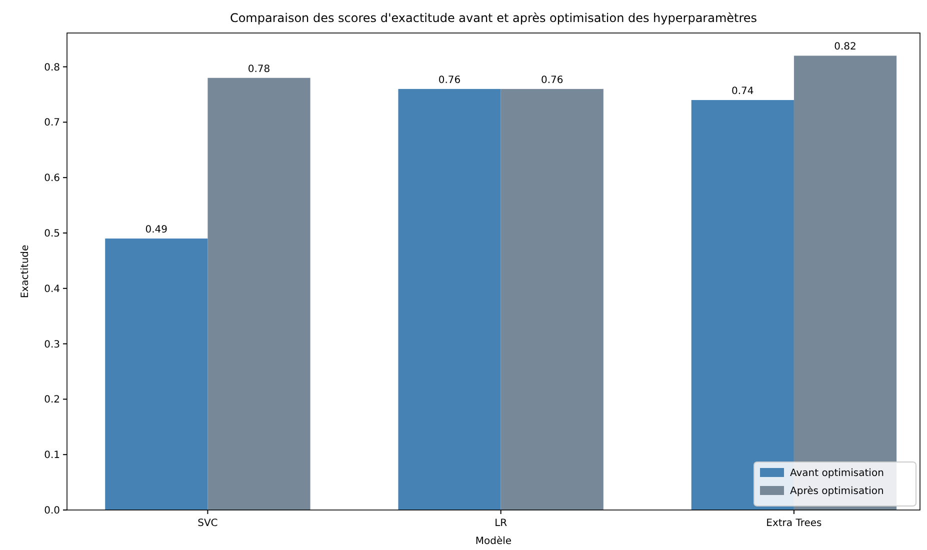 This screenshot has width=927, height=550. I want to click on y-tick-label: 0.8, so click(52, 68).